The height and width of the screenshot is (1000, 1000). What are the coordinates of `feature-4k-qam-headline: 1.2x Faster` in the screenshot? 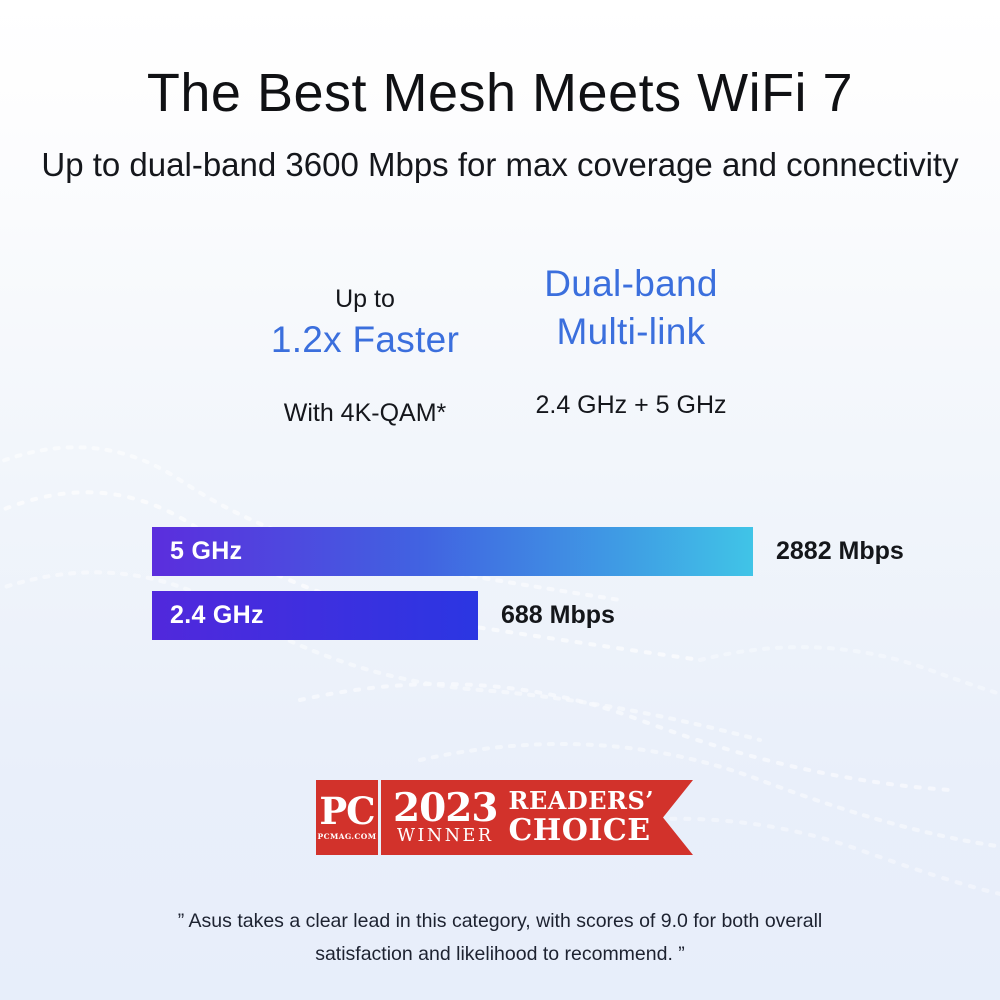 It's located at (365, 340).